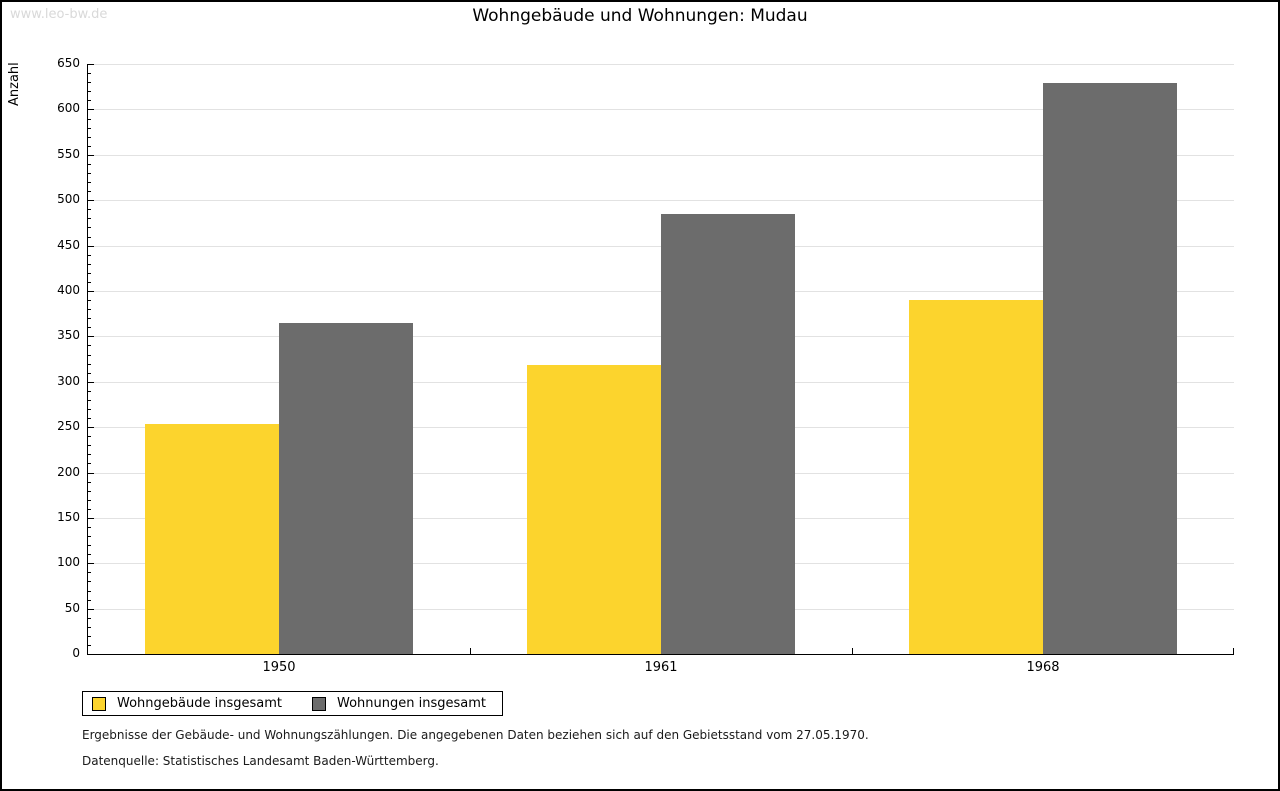 The height and width of the screenshot is (791, 1280). Describe the element at coordinates (68, 562) in the screenshot. I see `y-tick-label-100: 100` at that location.